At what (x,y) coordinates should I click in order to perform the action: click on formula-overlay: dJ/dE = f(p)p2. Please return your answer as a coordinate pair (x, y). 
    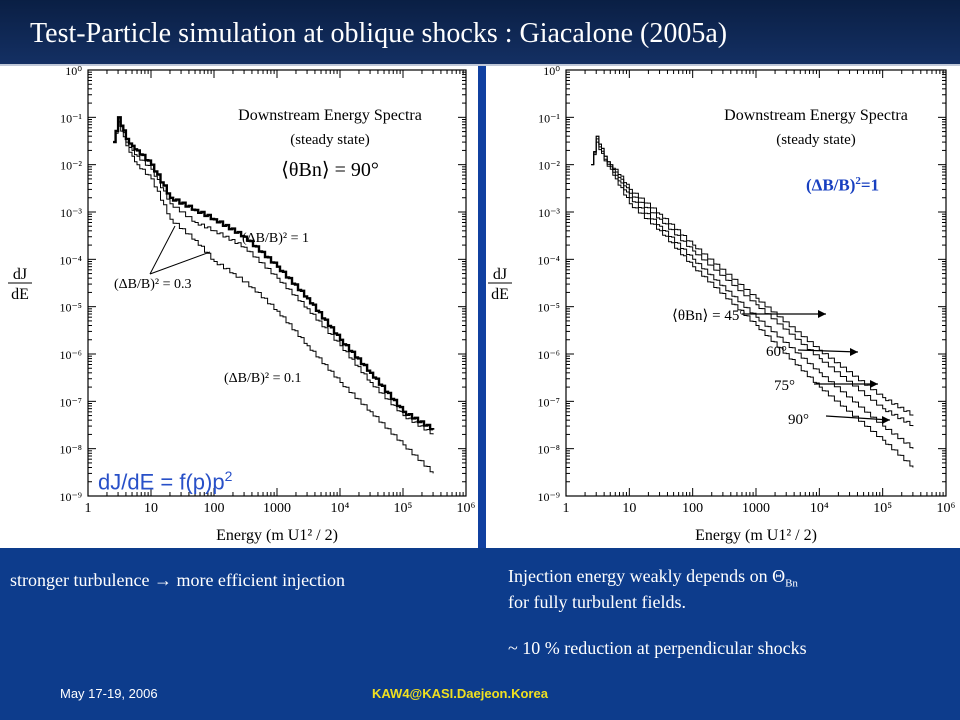
    Looking at the image, I should click on (165, 481).